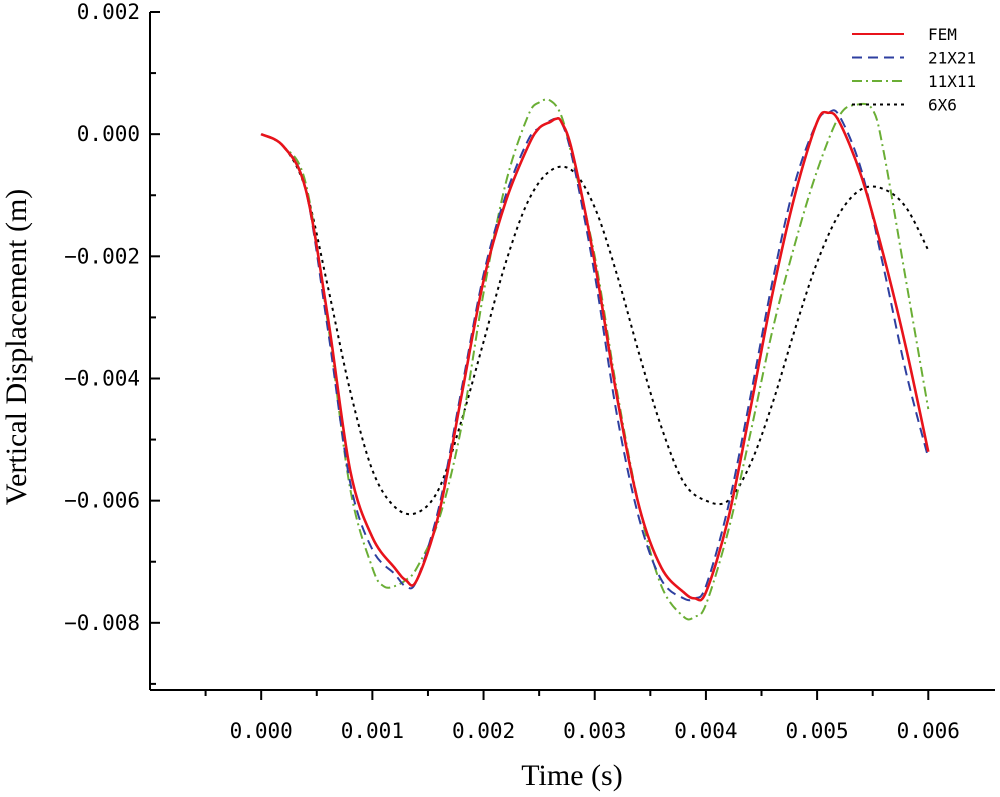  What do you see at coordinates (952, 81) in the screenshot?
I see `legend-label: 11X11` at bounding box center [952, 81].